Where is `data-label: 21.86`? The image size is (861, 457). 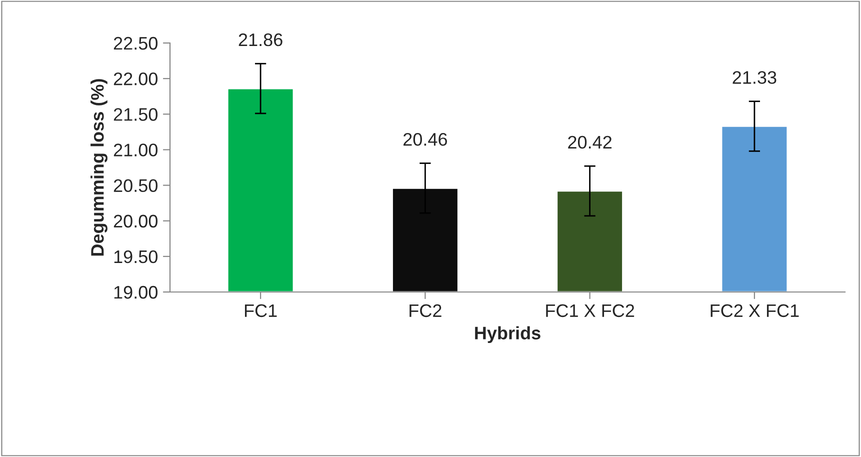
data-label: 21.86 is located at coordinates (260, 39).